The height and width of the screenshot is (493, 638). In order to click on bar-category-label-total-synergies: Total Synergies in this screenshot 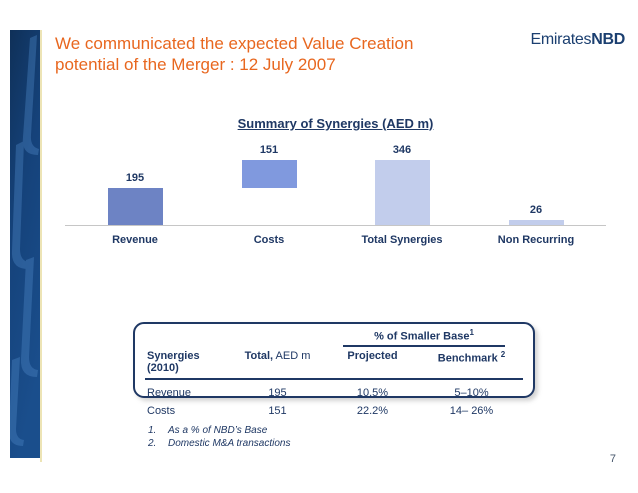, I will do `click(402, 240)`.